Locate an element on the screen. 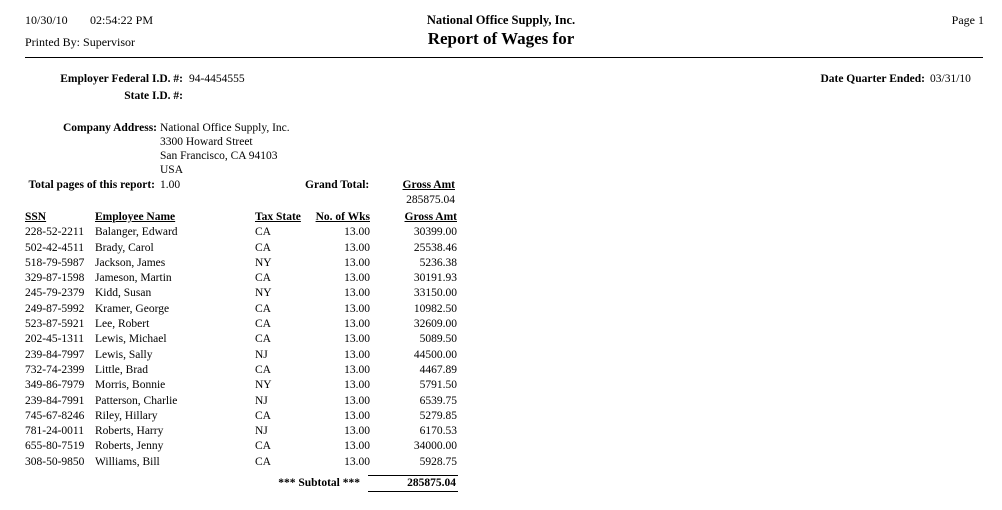  col-header-employee: Employee Name is located at coordinates (135, 217).